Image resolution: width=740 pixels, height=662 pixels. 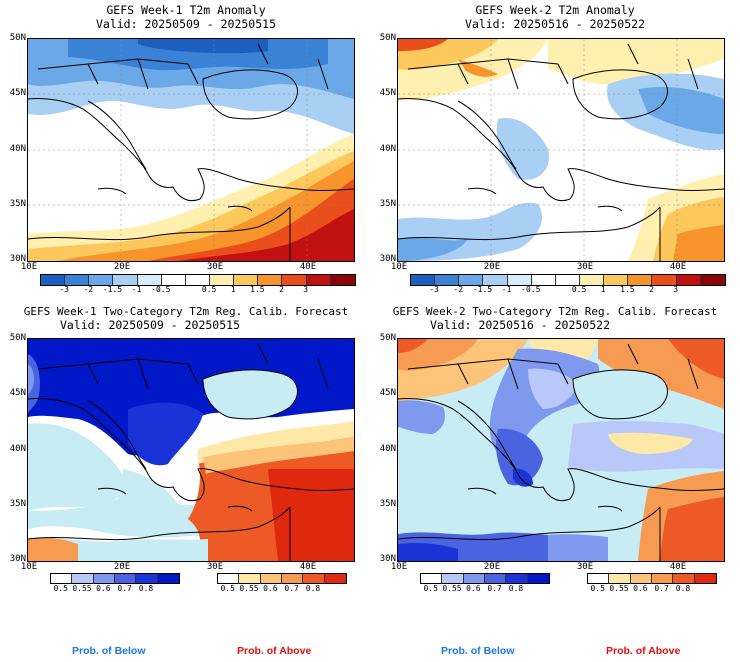 What do you see at coordinates (458, 289) in the screenshot?
I see `colorbar-tick-label: -2` at bounding box center [458, 289].